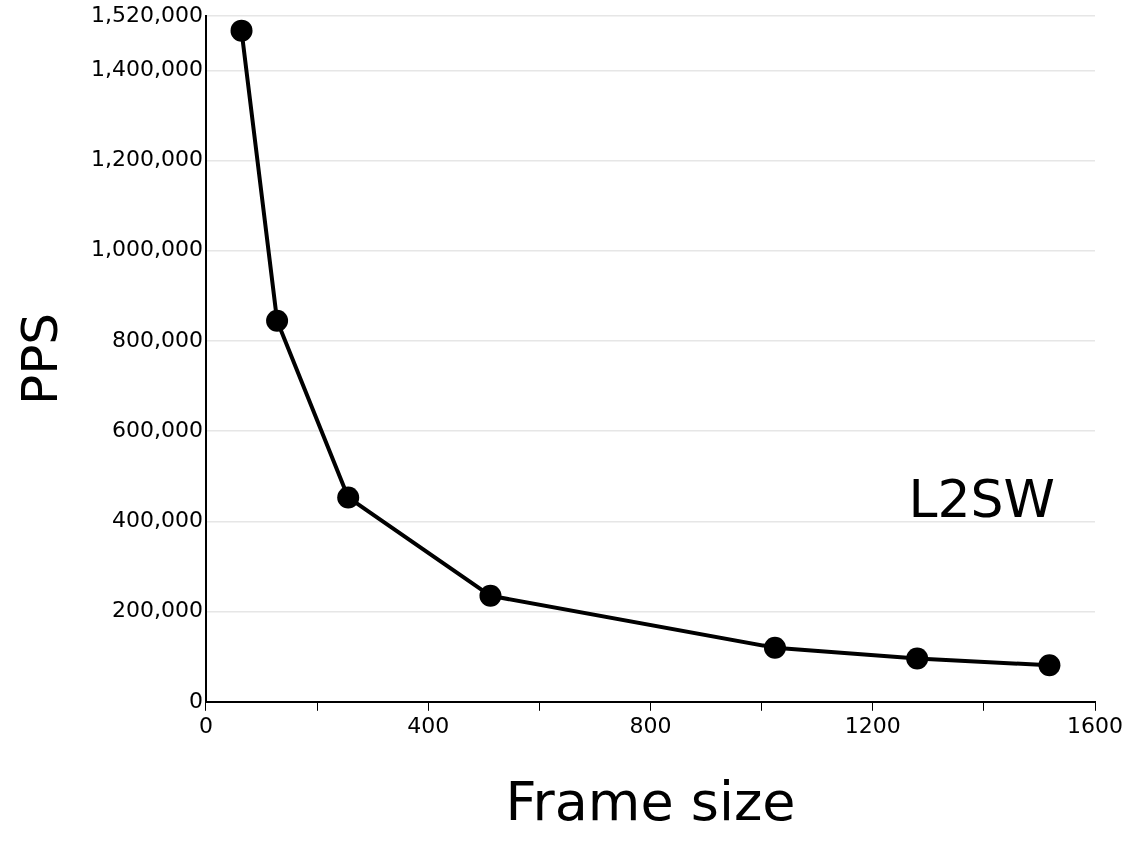  Describe the element at coordinates (981, 498) in the screenshot. I see `annotation: L2SW` at that location.